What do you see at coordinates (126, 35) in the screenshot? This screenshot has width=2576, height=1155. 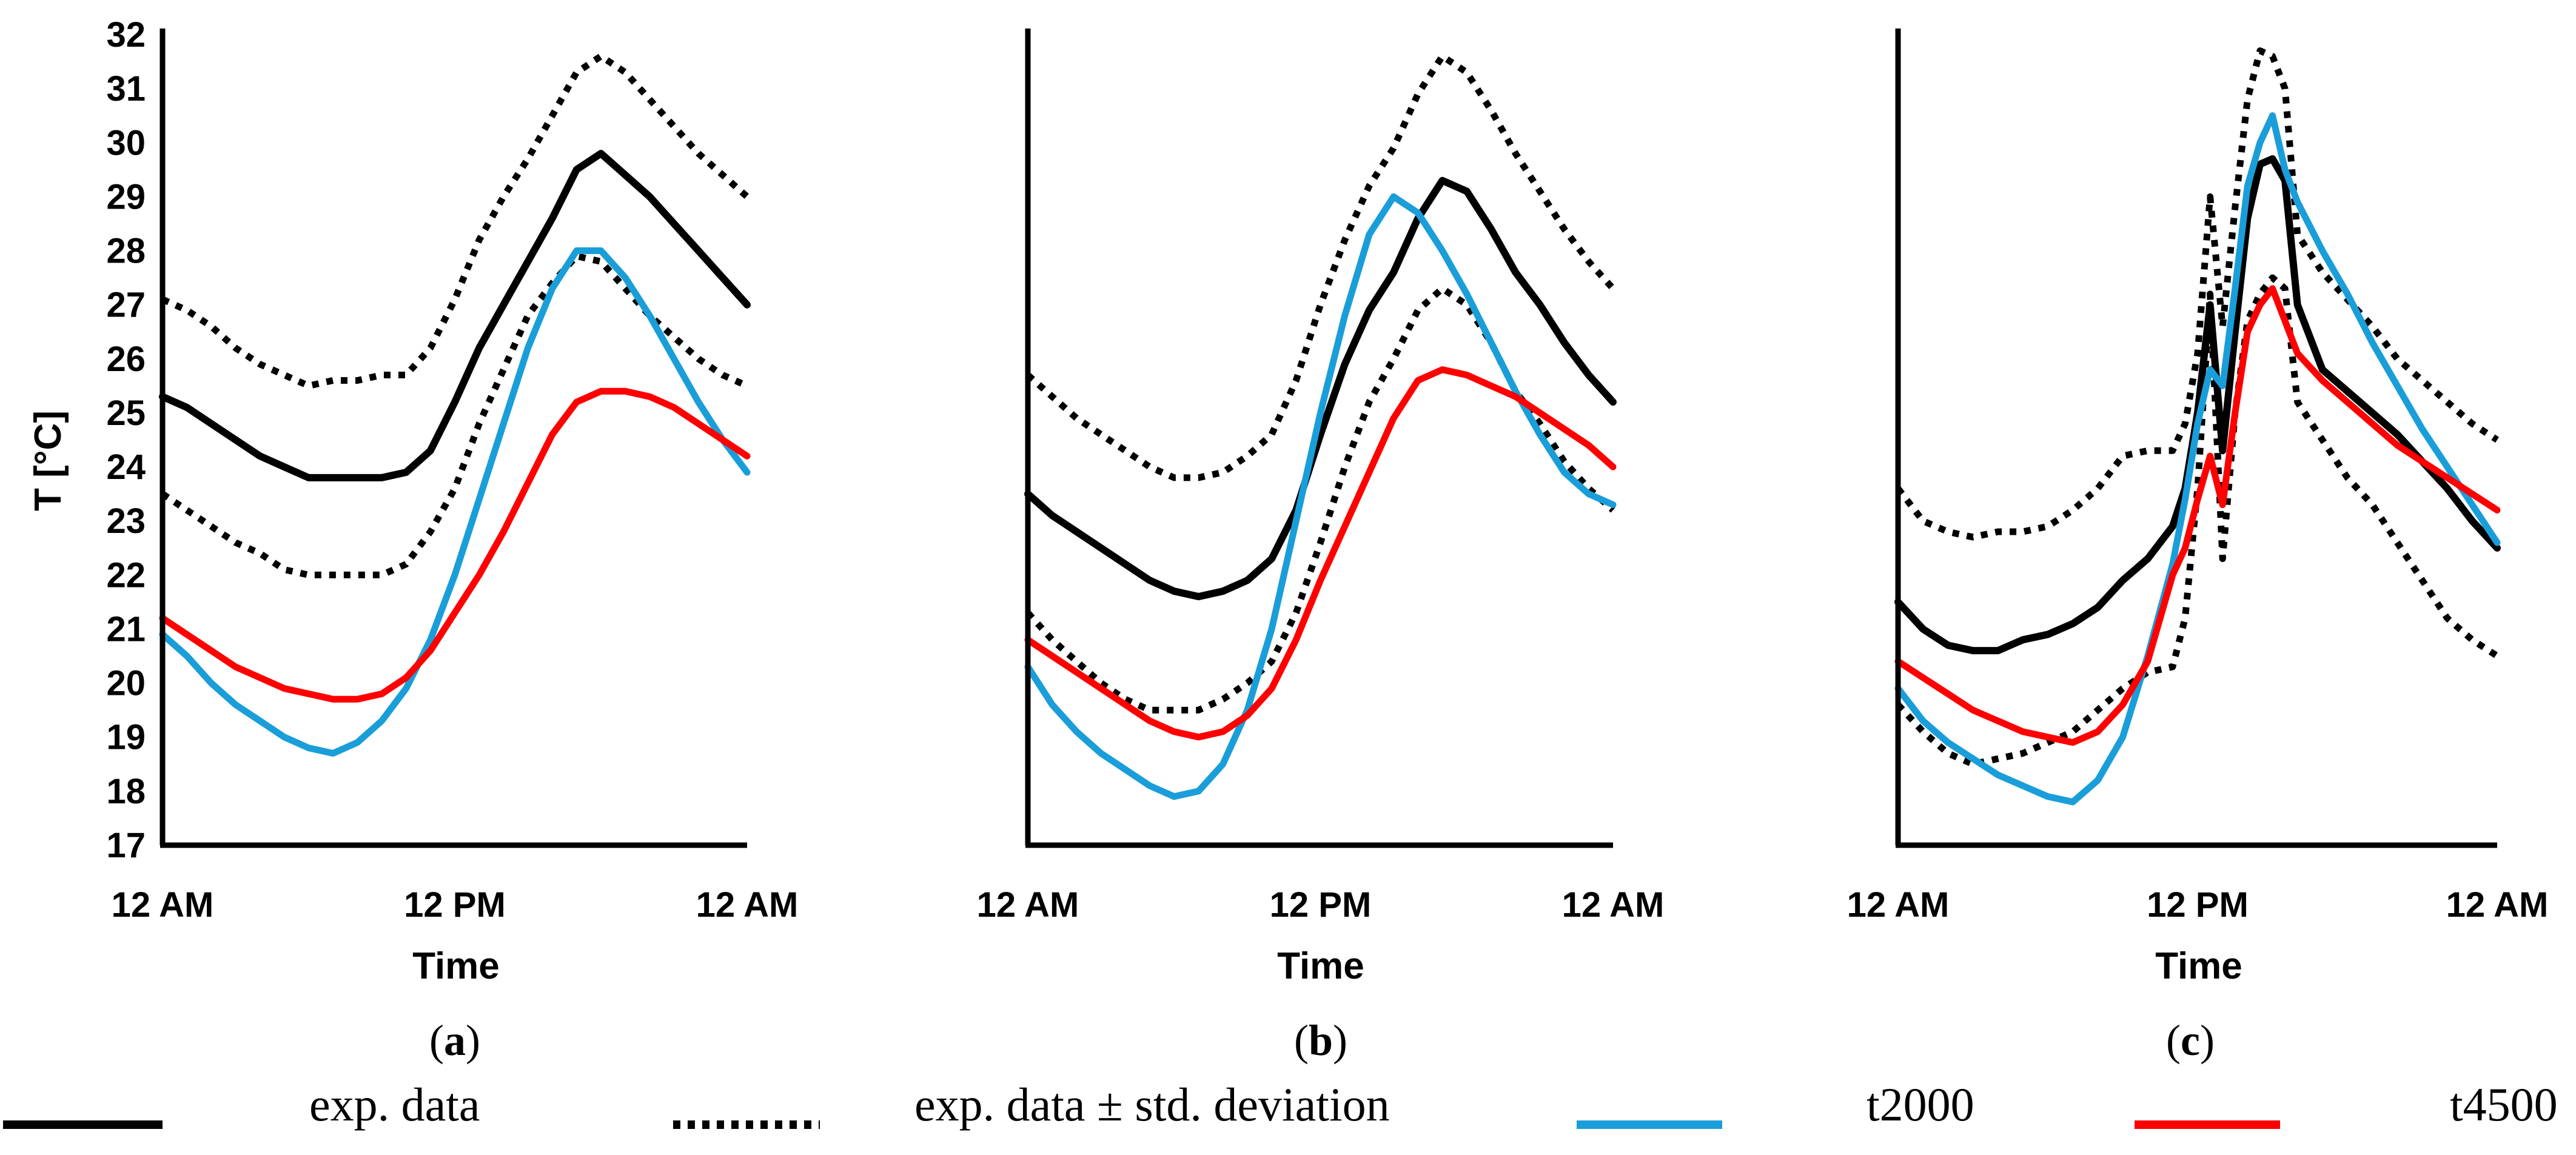 I see `y-tick-label: 32` at bounding box center [126, 35].